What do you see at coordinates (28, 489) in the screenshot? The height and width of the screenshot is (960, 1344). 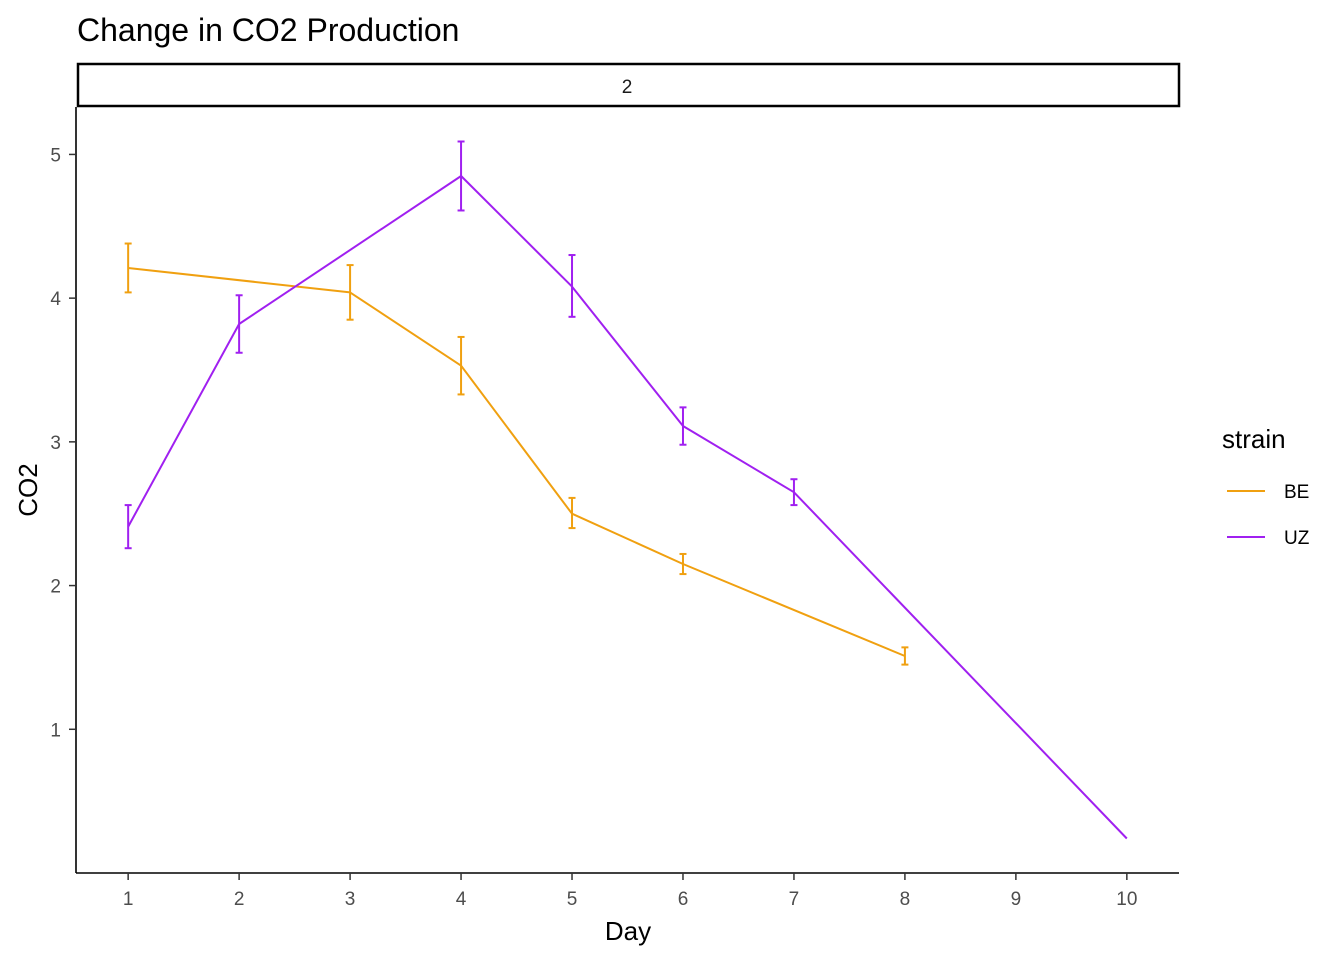 I see `y-axis-title: CO2` at bounding box center [28, 489].